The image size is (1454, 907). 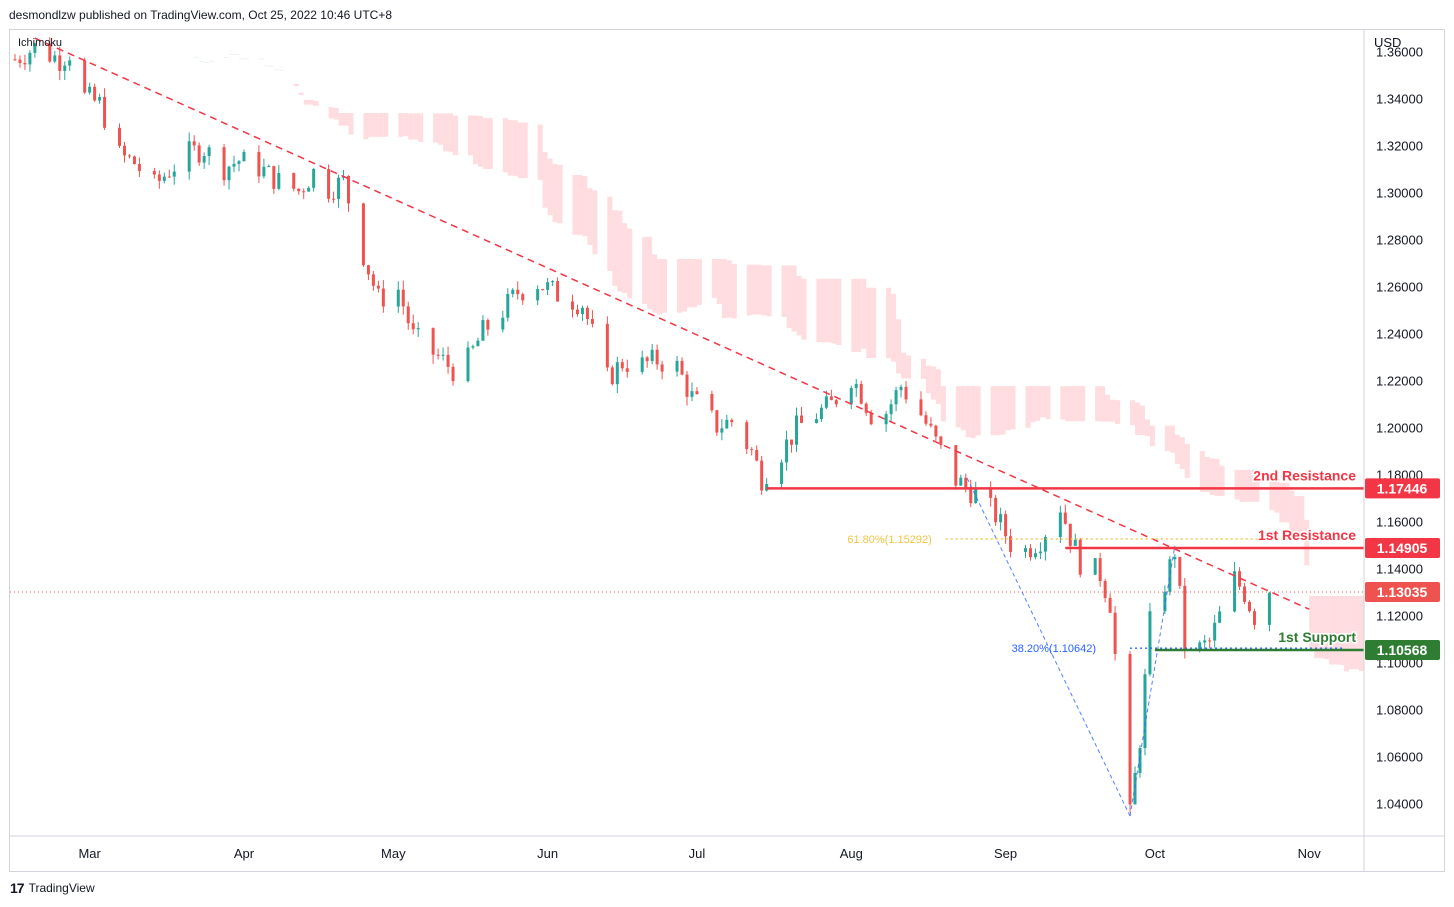 What do you see at coordinates (1399, 756) in the screenshot?
I see `price-tick-label: 1.06000` at bounding box center [1399, 756].